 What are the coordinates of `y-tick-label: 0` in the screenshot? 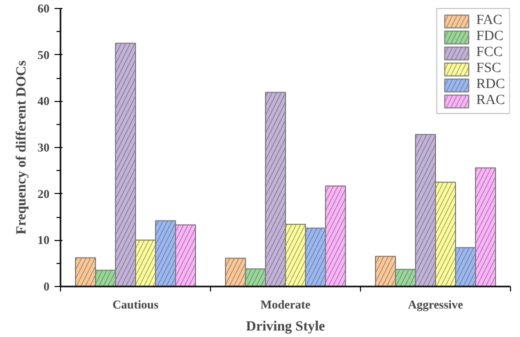 It's located at (47, 287).